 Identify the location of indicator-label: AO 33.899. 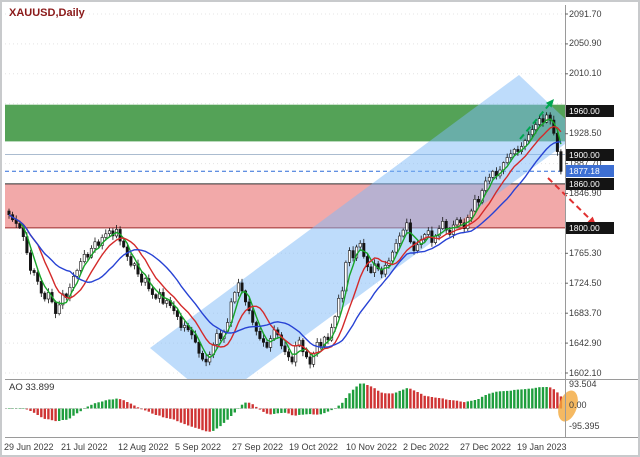
(32, 387).